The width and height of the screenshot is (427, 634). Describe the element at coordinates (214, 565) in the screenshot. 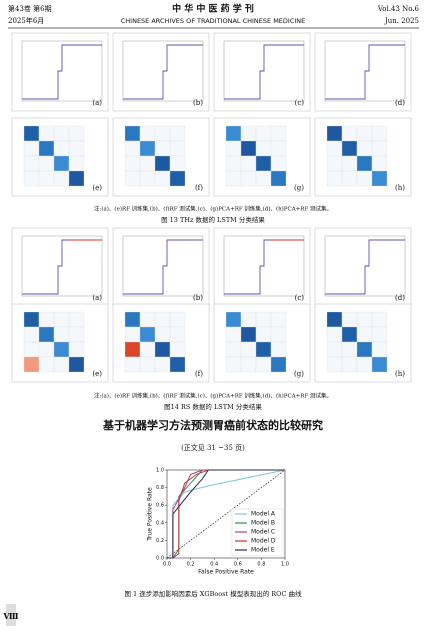

I see `x-tick-label: 0.4` at that location.